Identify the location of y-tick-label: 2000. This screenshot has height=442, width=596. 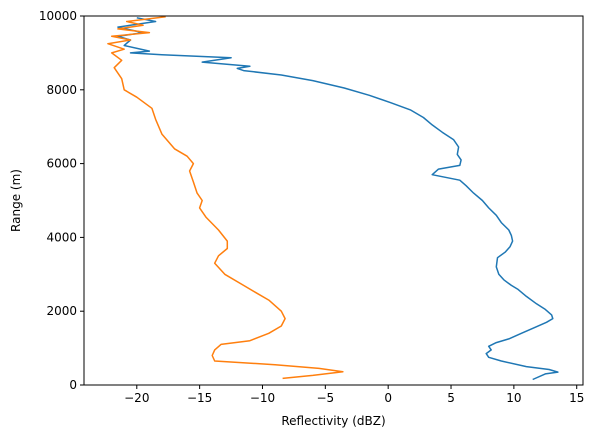
(61, 311).